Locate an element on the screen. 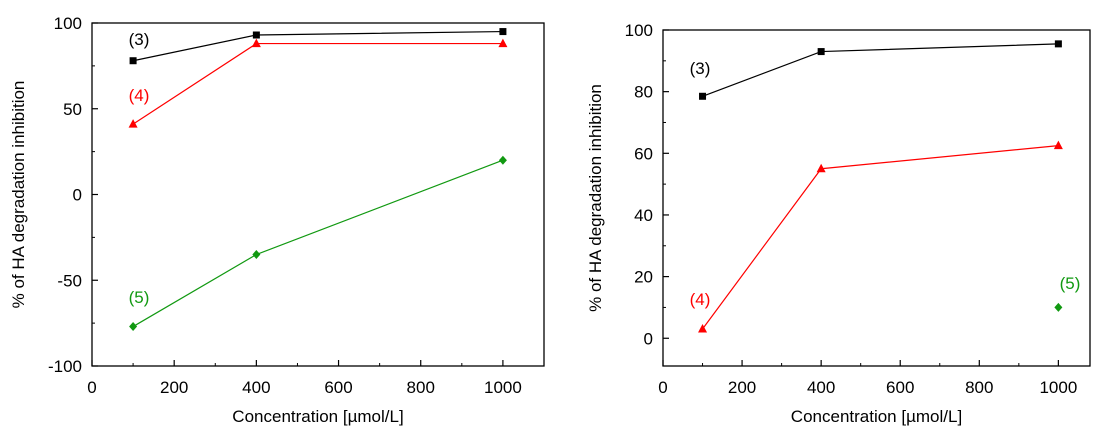 Image resolution: width=1099 pixels, height=428 pixels. y-tick-label: 40 is located at coordinates (643, 215).